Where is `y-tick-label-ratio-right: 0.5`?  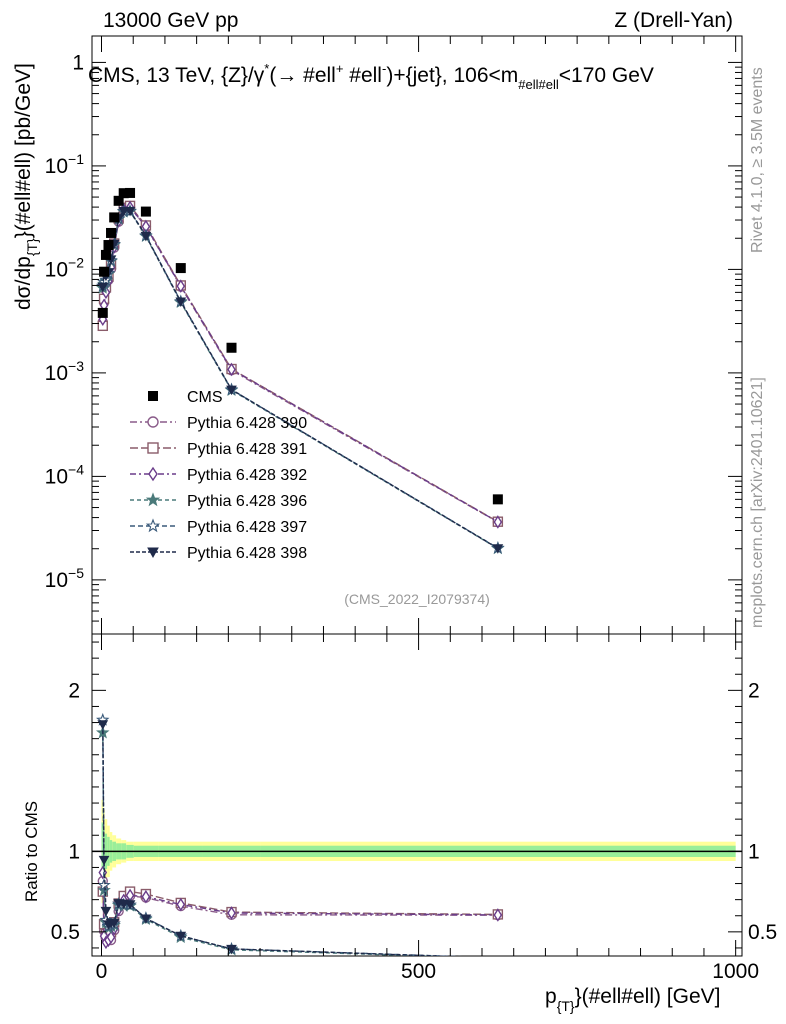
y-tick-label-ratio-right: 0.5 is located at coordinates (762, 932).